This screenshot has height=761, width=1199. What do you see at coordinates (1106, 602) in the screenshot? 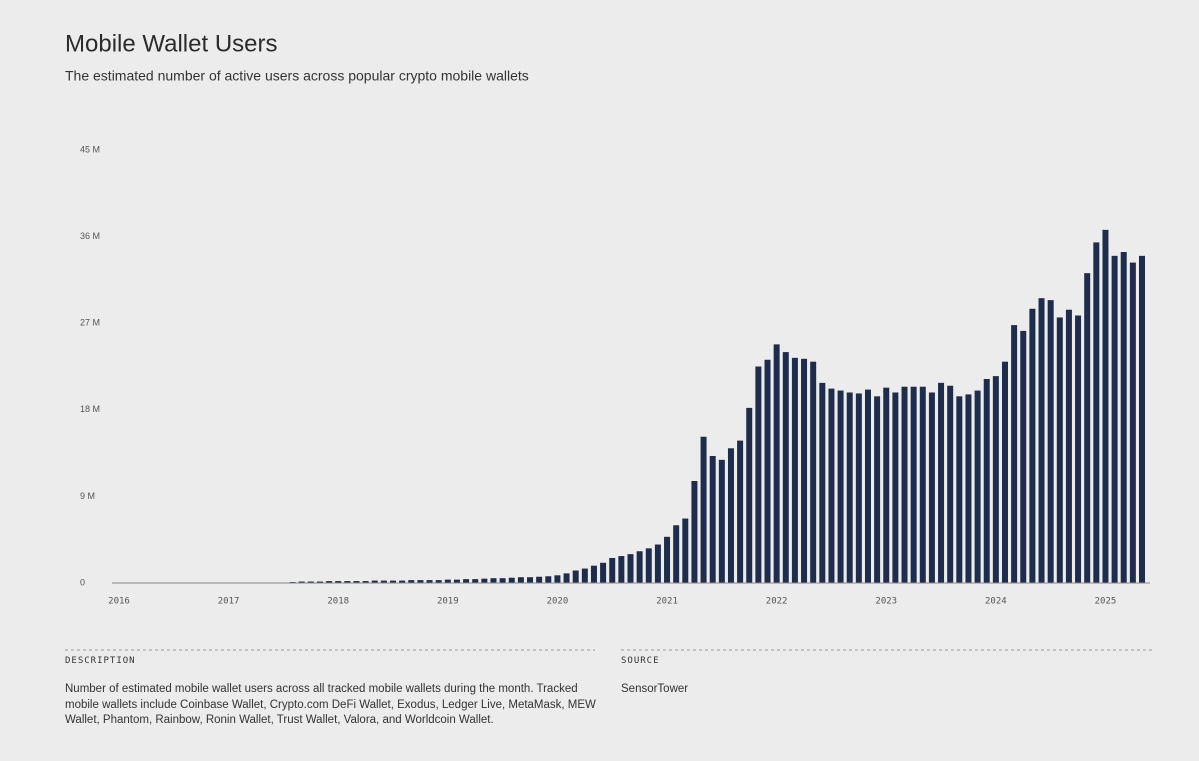
I see `x-tick-label: 2025` at bounding box center [1106, 602].